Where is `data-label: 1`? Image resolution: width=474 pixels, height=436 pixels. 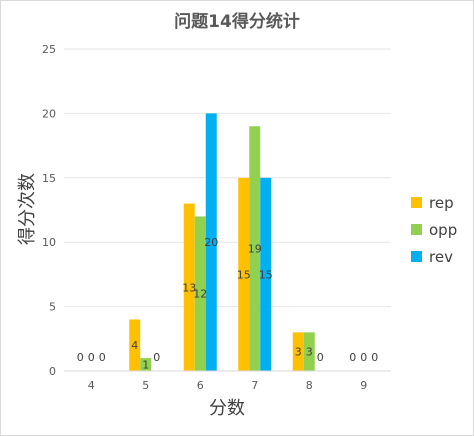 data-label: 1 is located at coordinates (145, 365).